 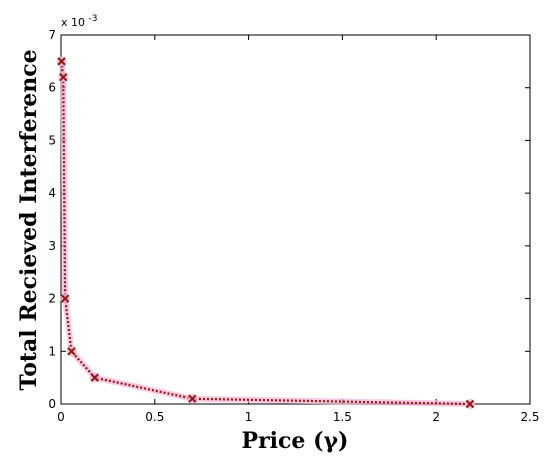 I want to click on y-tick-label: 4, so click(x=52, y=193).